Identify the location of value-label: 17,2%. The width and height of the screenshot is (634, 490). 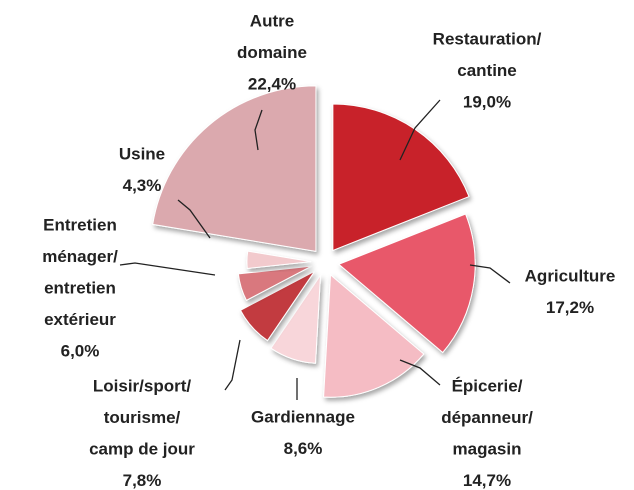
(570, 307).